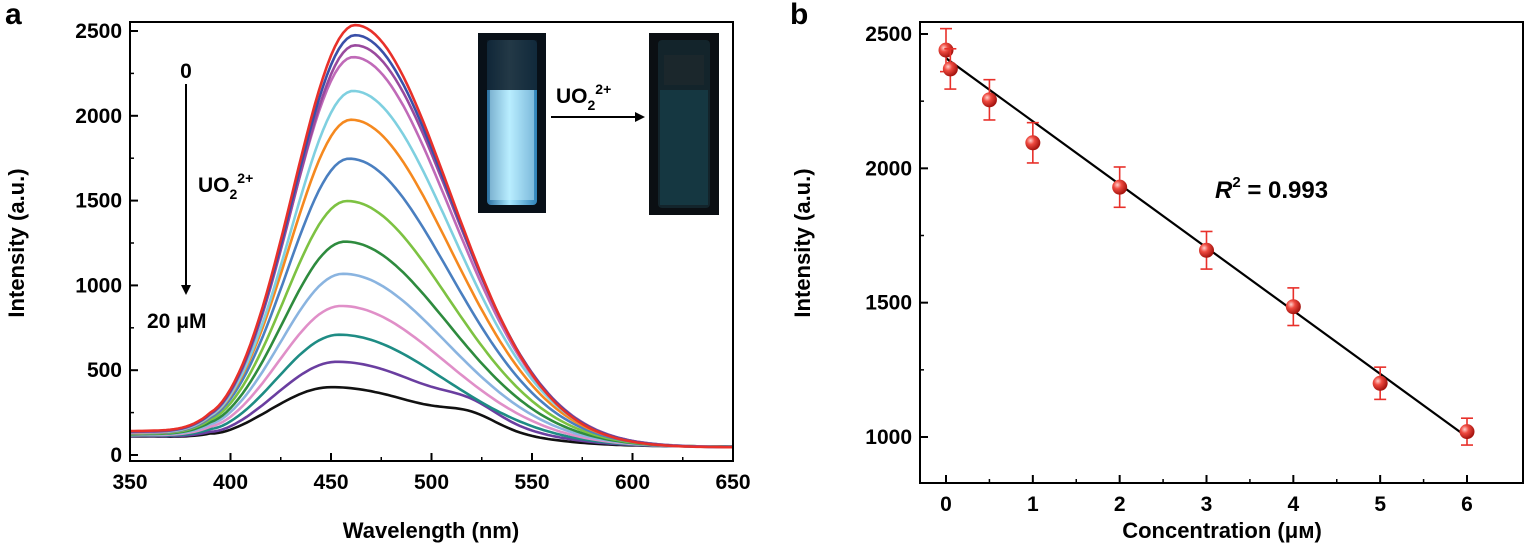 The width and height of the screenshot is (1525, 548). Describe the element at coordinates (104, 370) in the screenshot. I see `panel-a-y-tick-label: 500` at that location.